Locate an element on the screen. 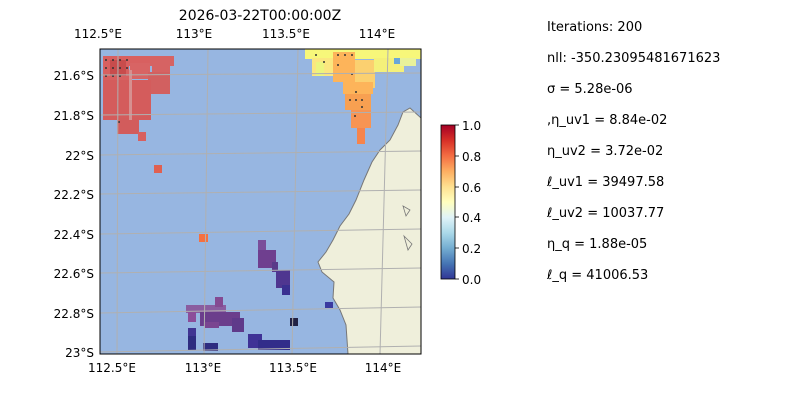 This screenshot has height=400, width=800. lat-tick-label: 22.8°S is located at coordinates (74, 314).